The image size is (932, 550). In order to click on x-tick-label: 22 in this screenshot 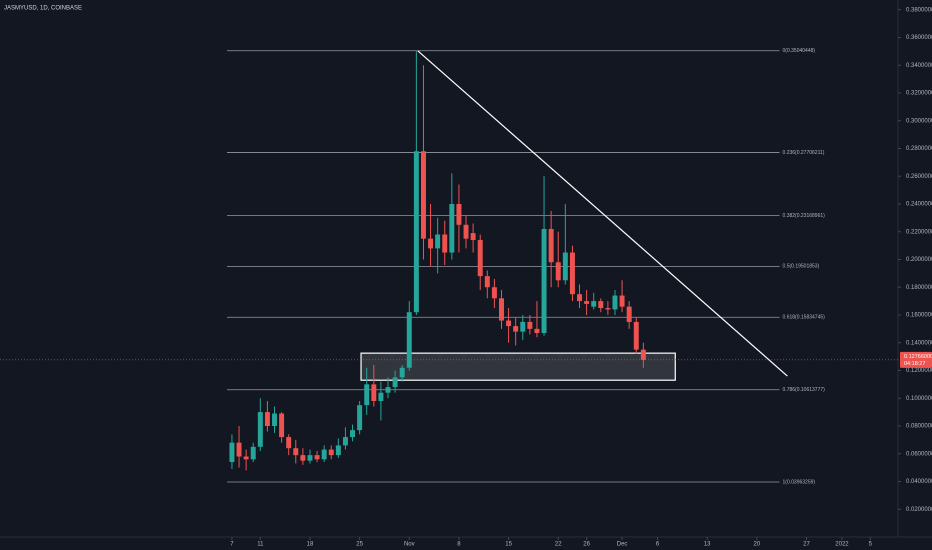, I will do `click(558, 545)`.